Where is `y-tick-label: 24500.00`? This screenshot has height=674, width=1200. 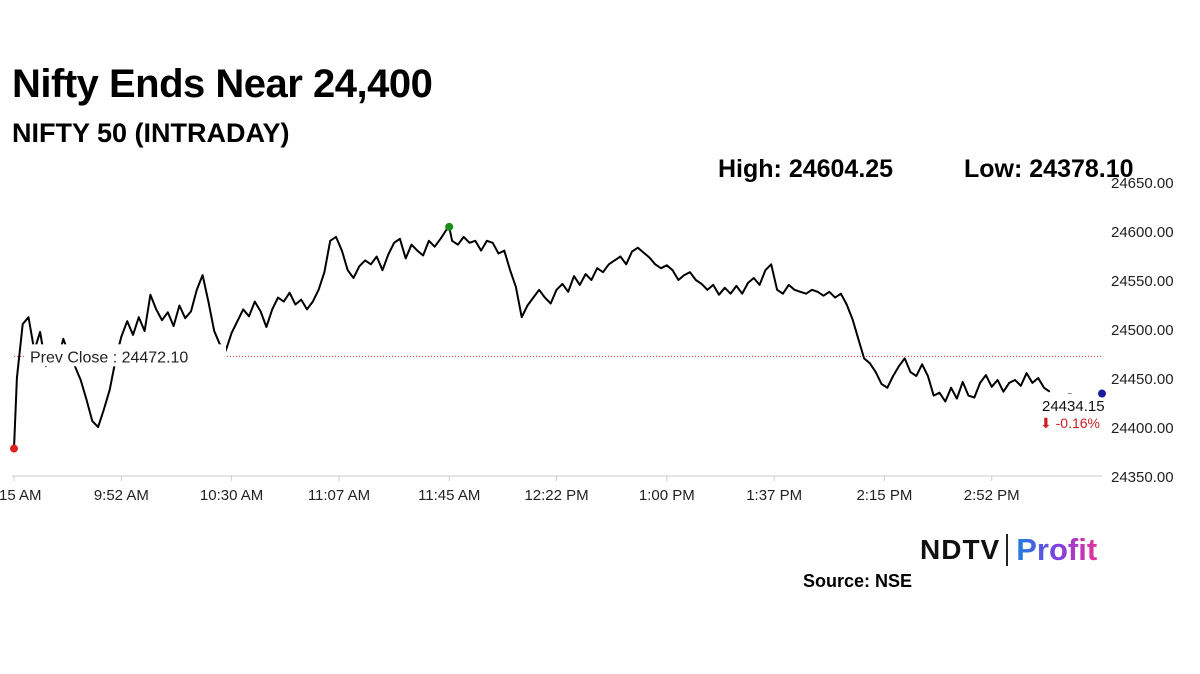 y-tick-label: 24500.00 is located at coordinates (1142, 330).